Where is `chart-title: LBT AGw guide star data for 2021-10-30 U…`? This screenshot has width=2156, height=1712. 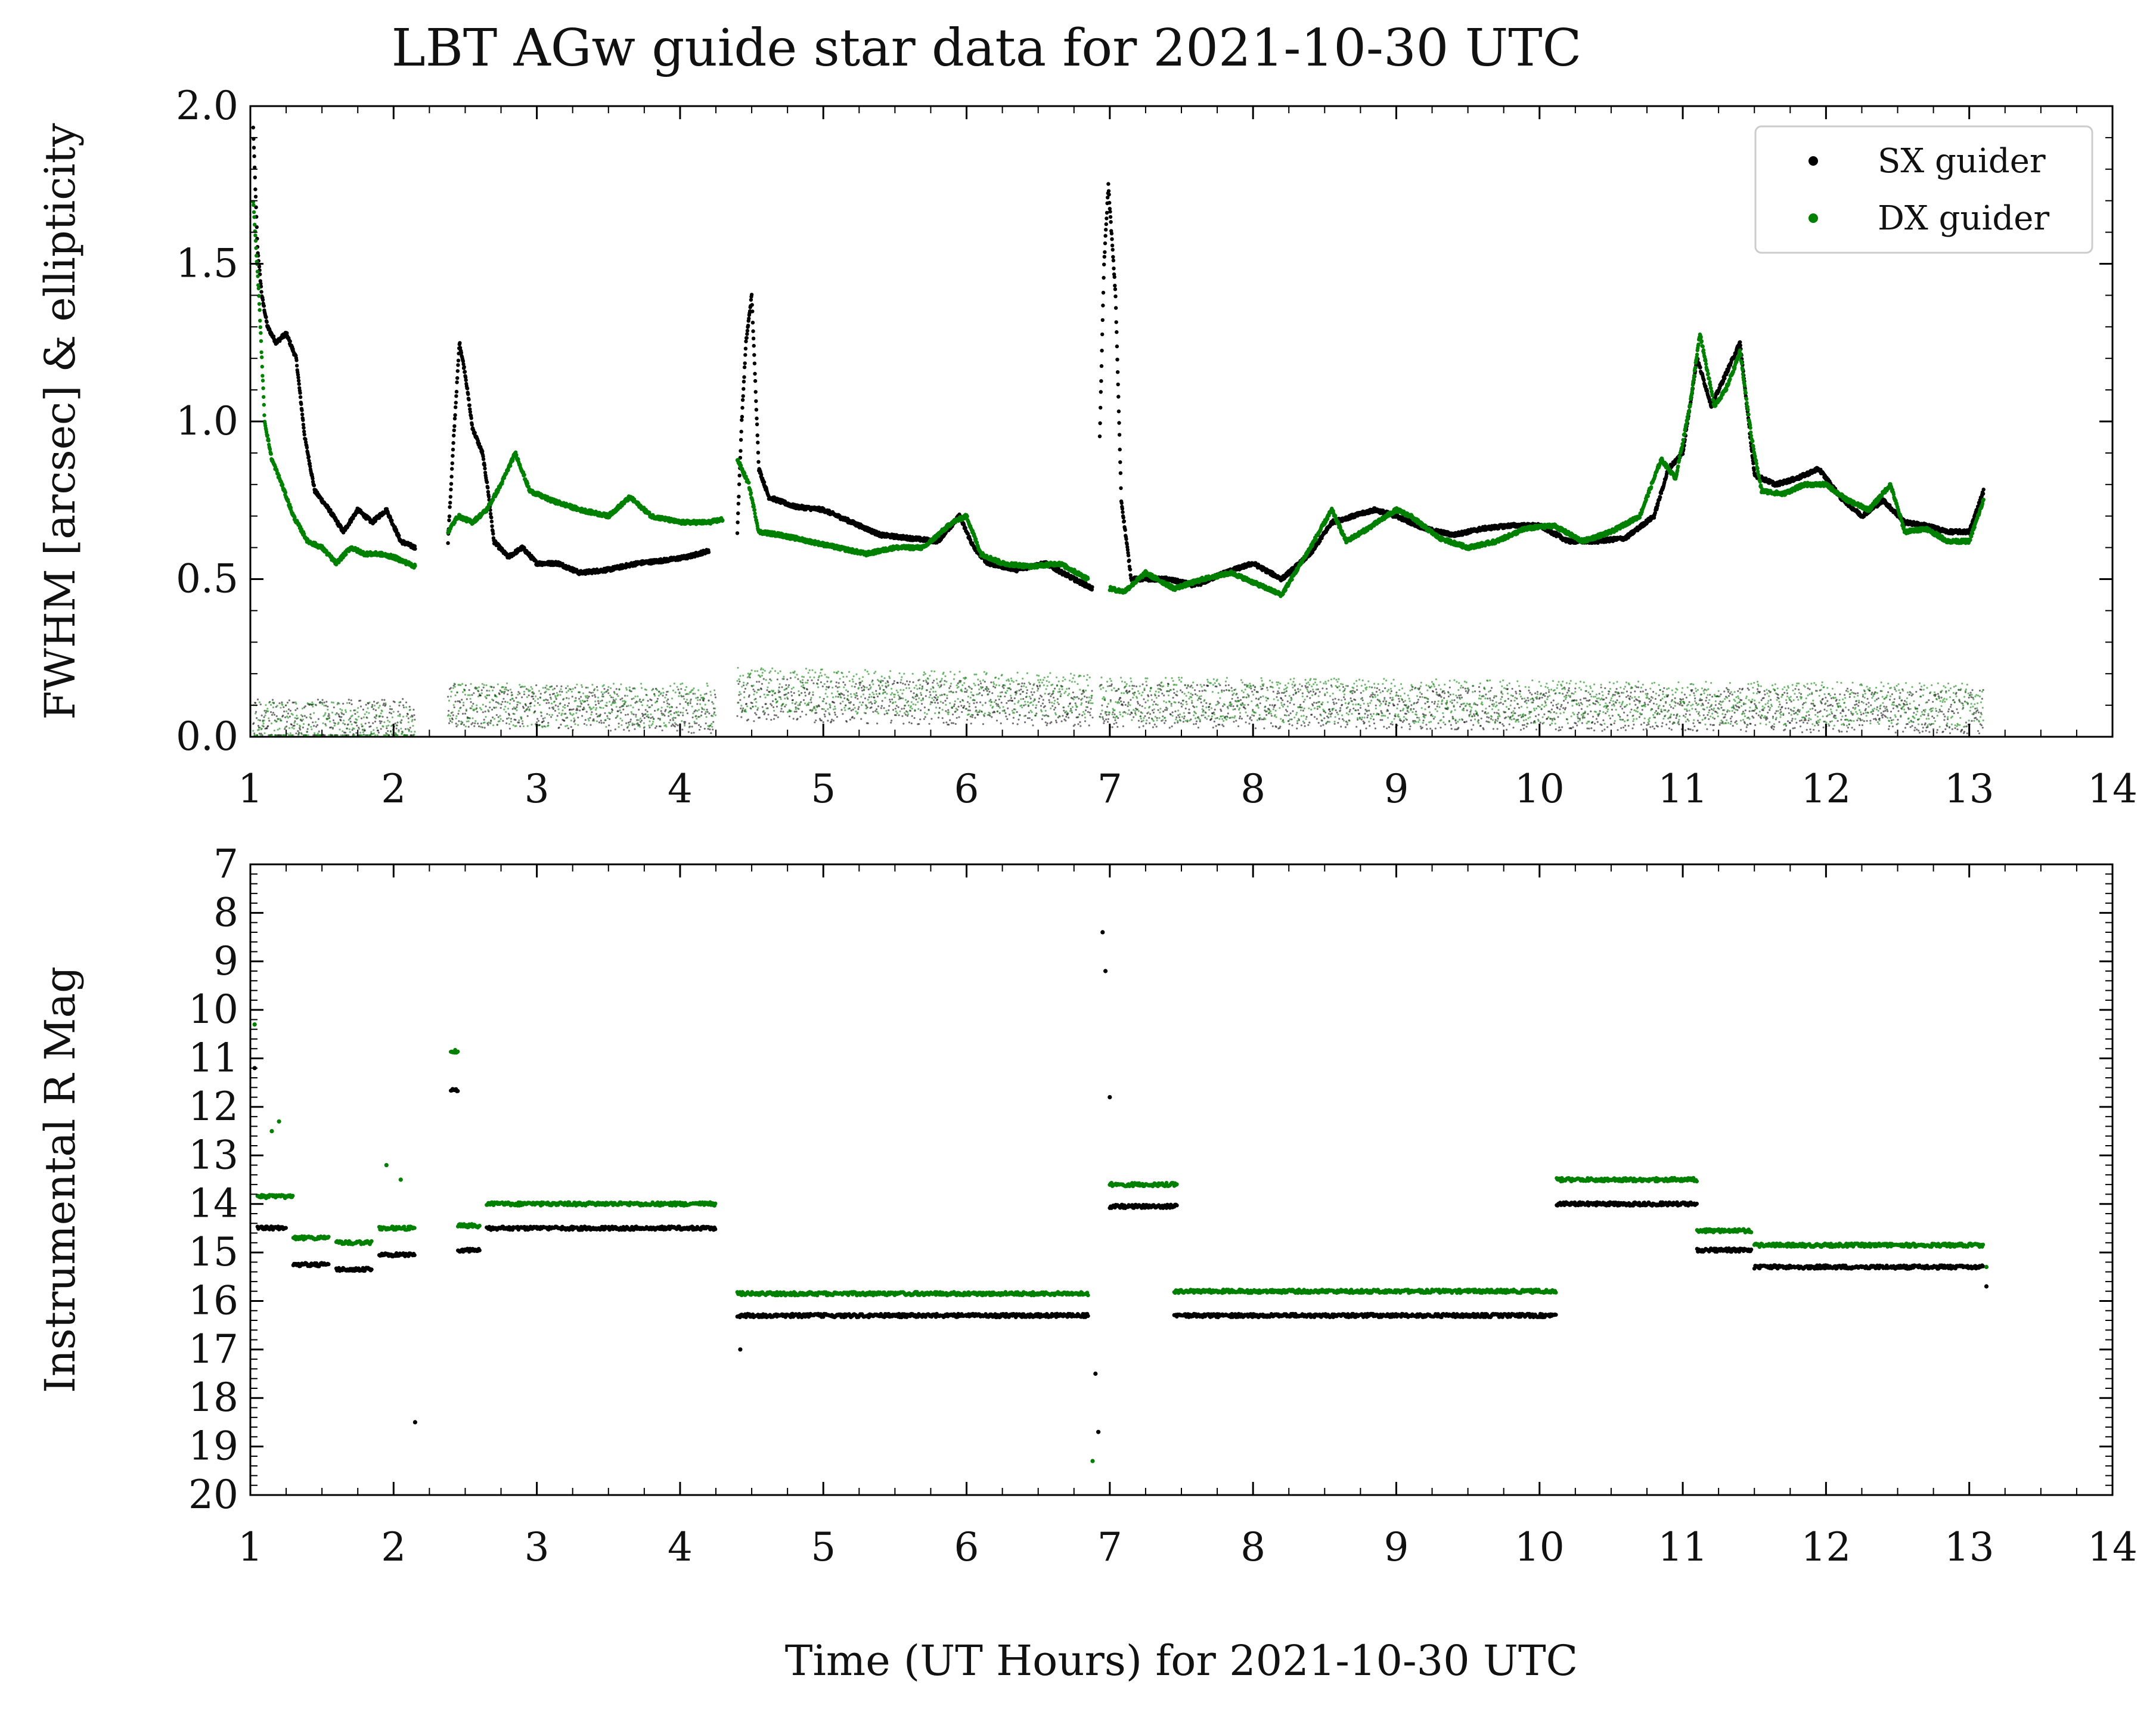 chart-title: LBT AGw guide star data for 2021-10-30 U… is located at coordinates (987, 48).